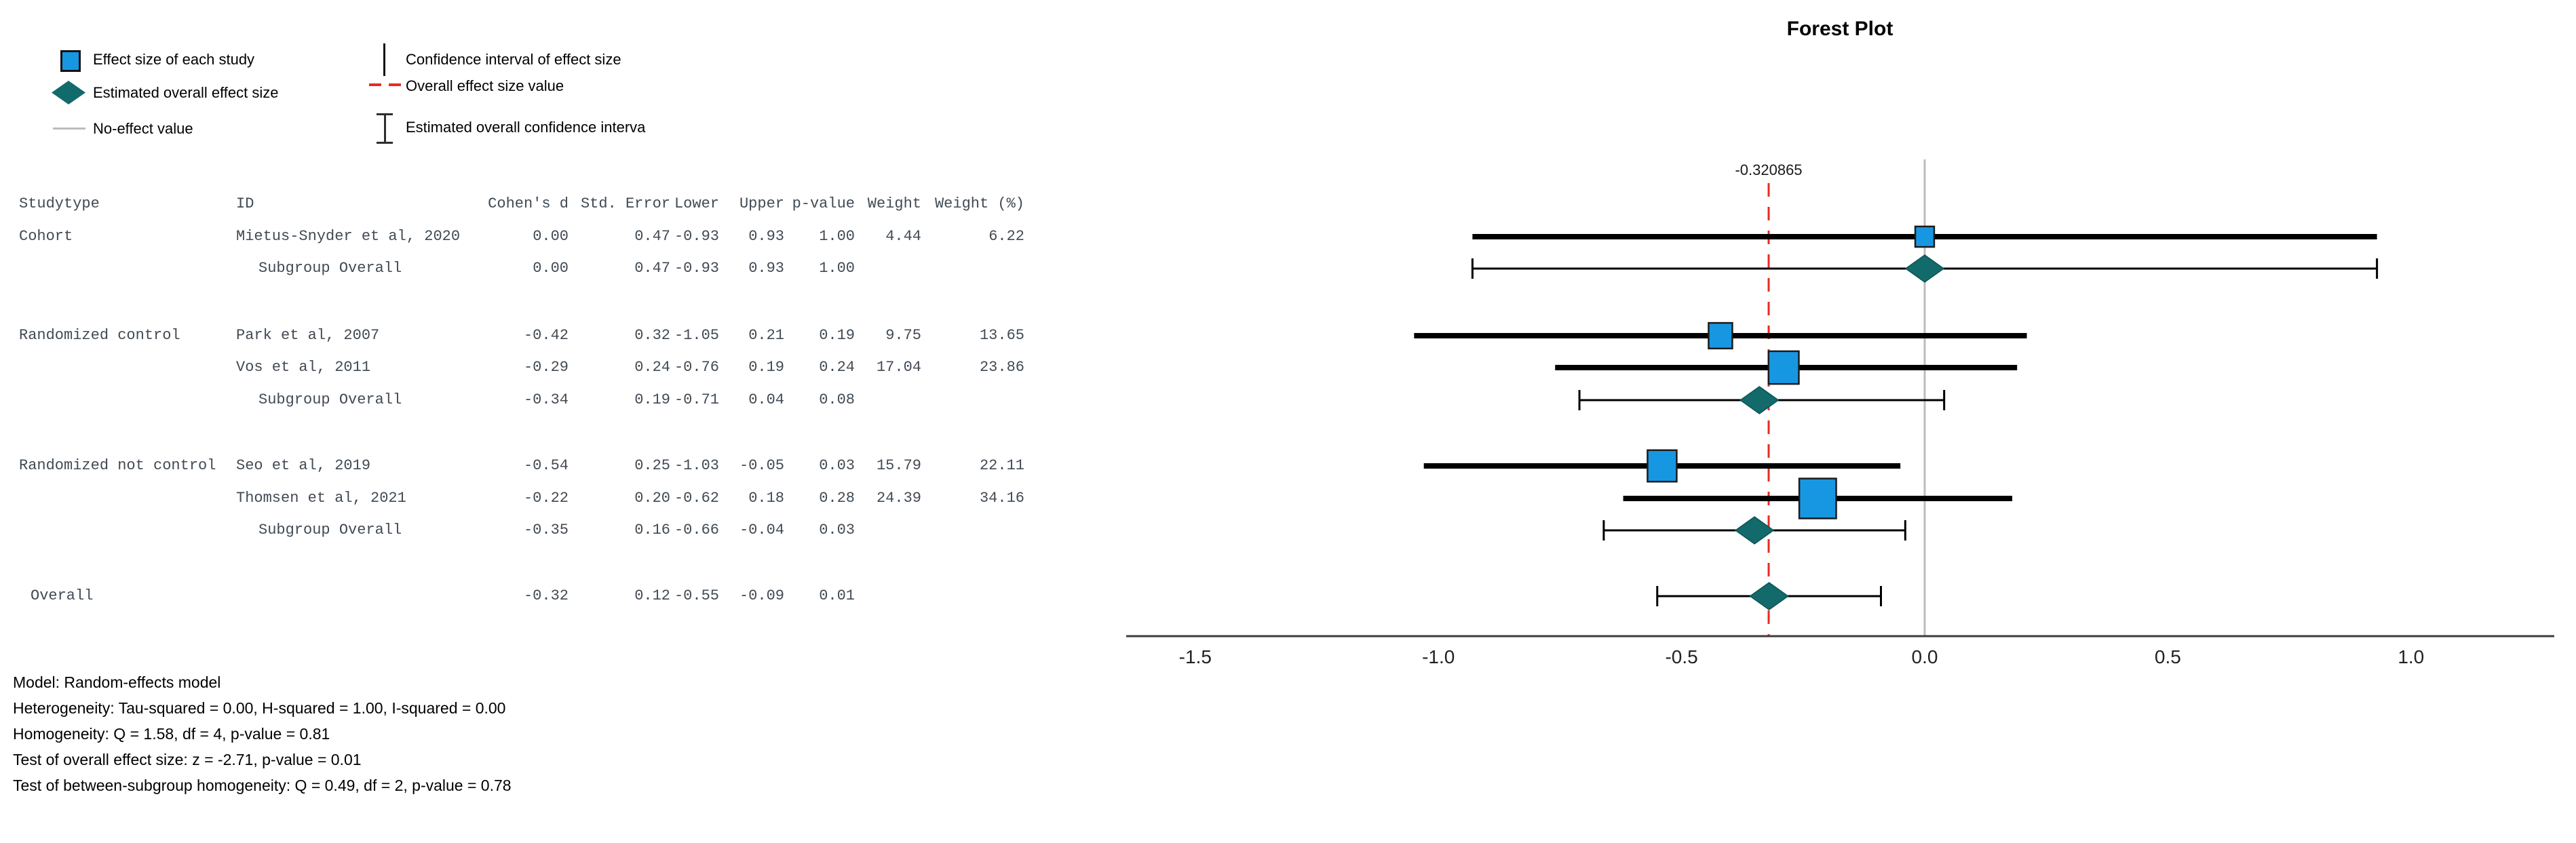 The image size is (2576, 843). I want to click on table-header-lower: Lower, so click(696, 203).